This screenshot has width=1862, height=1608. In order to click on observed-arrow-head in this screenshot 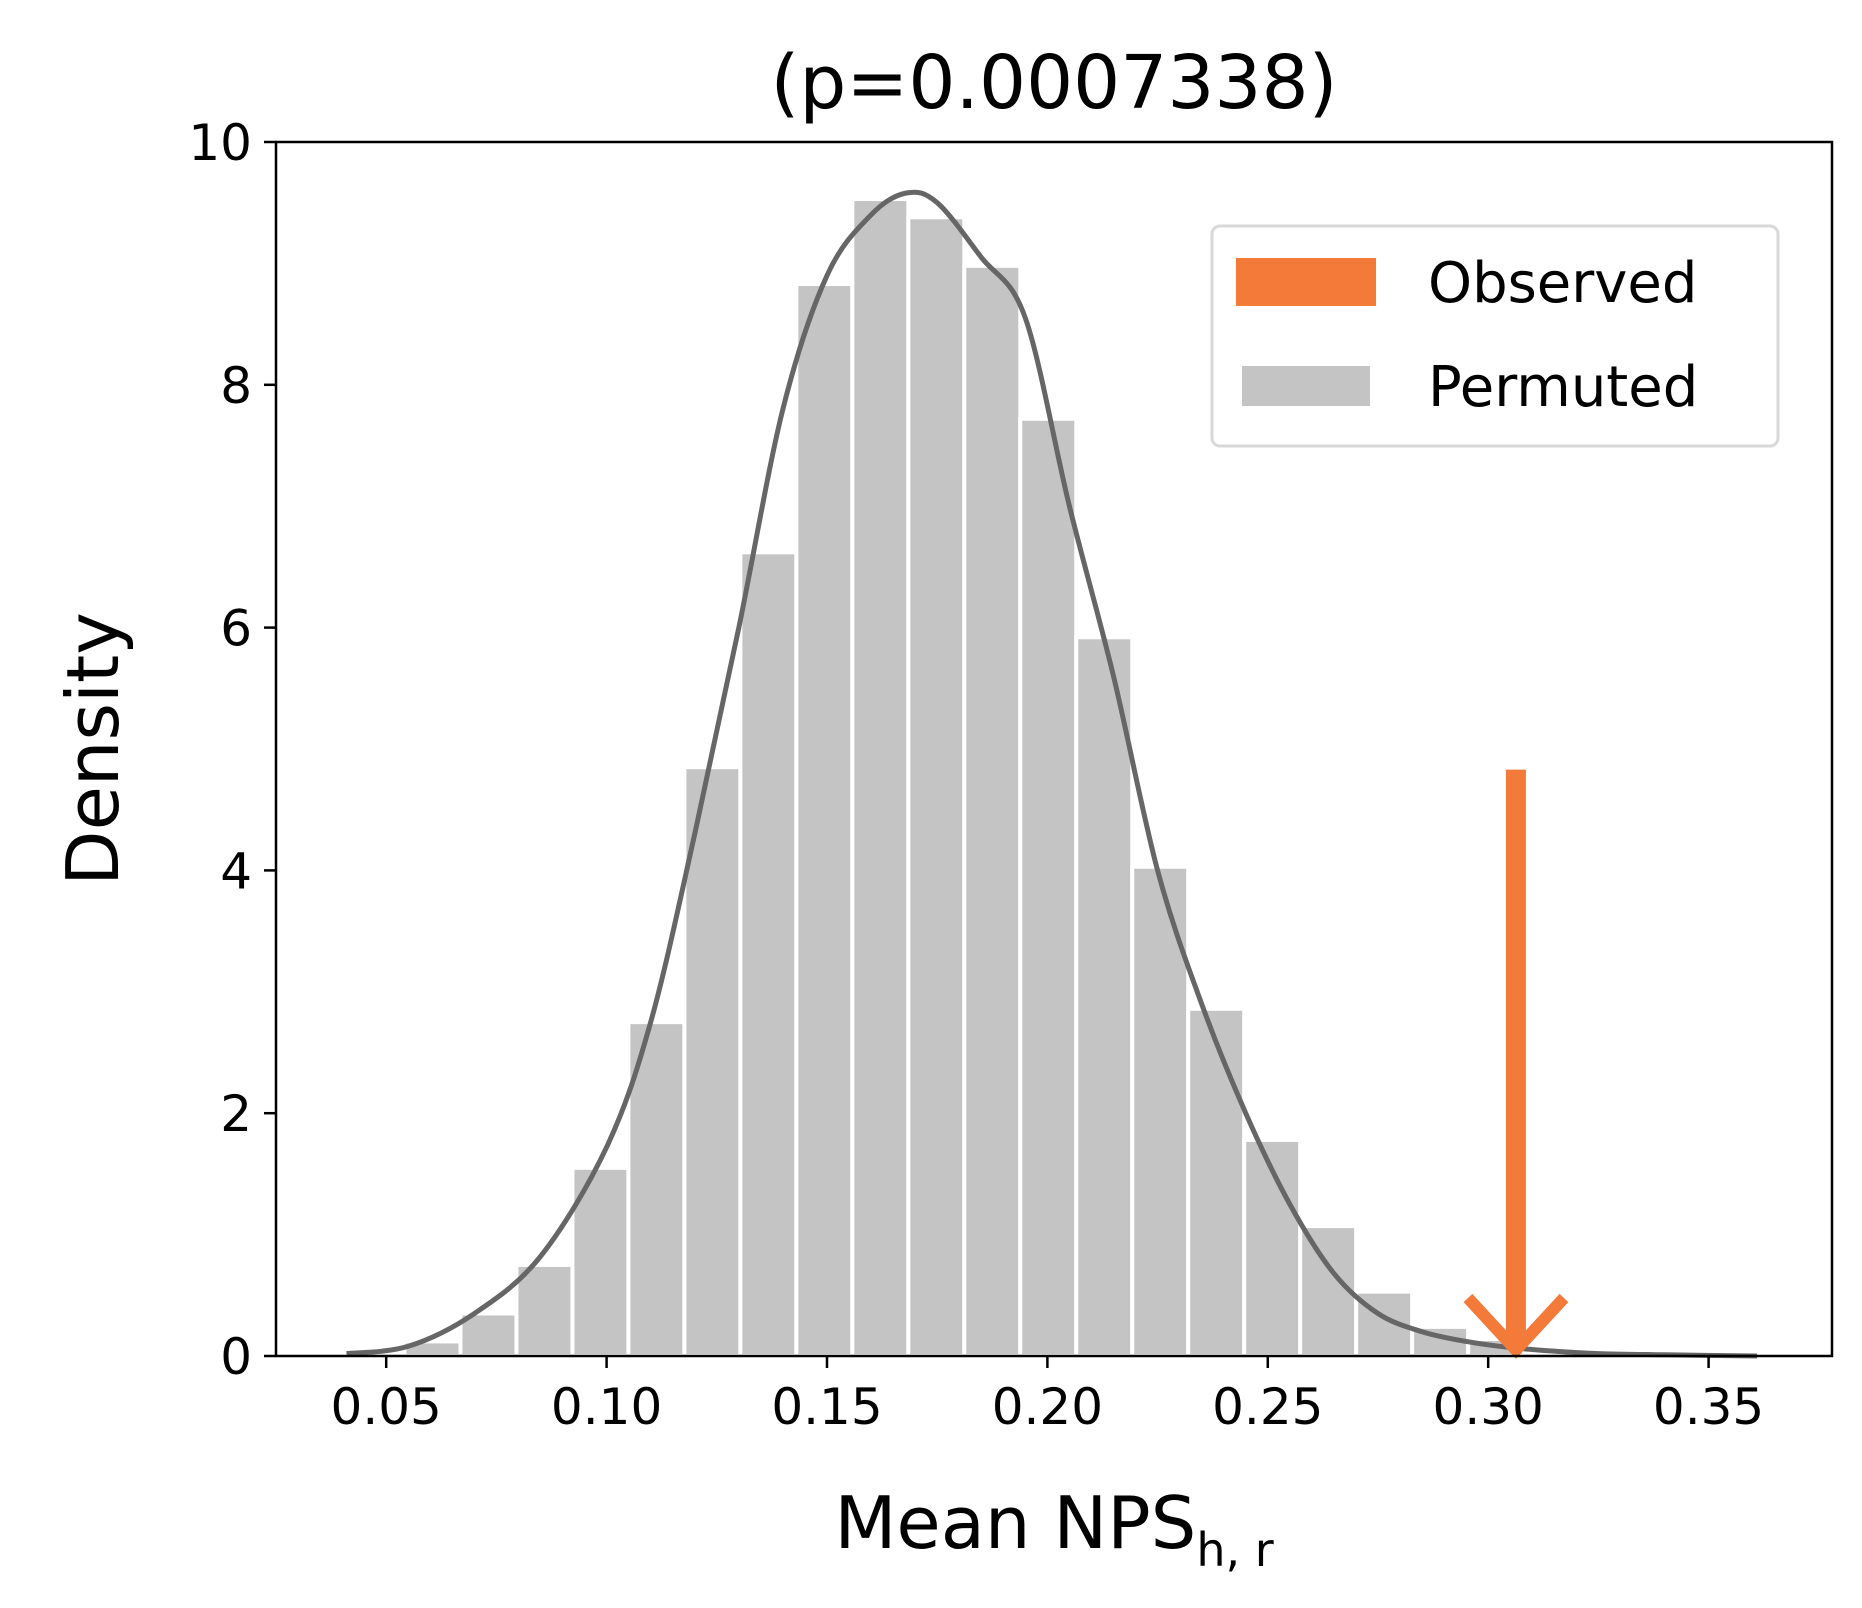, I will do `click(1516, 1326)`.